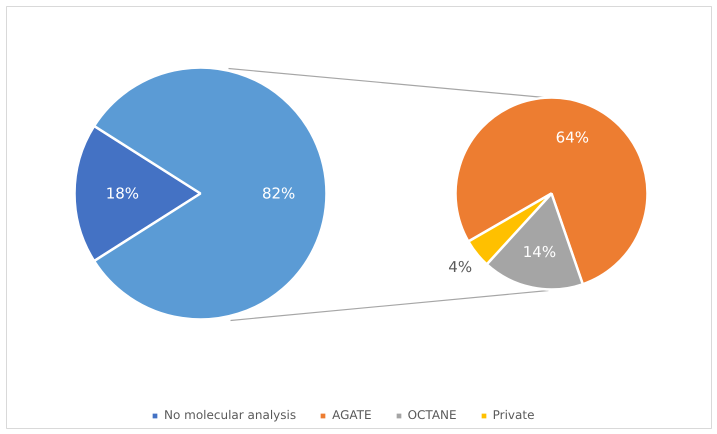 The image size is (717, 434). I want to click on data-label: 64%, so click(573, 137).